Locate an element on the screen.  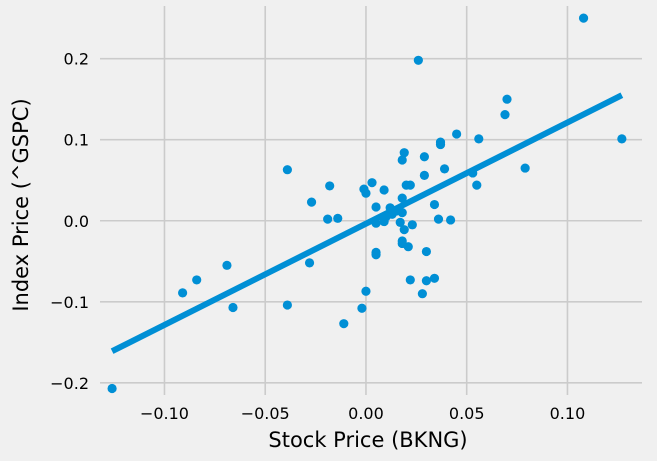
x-tick-label: 0.10 is located at coordinates (568, 413).